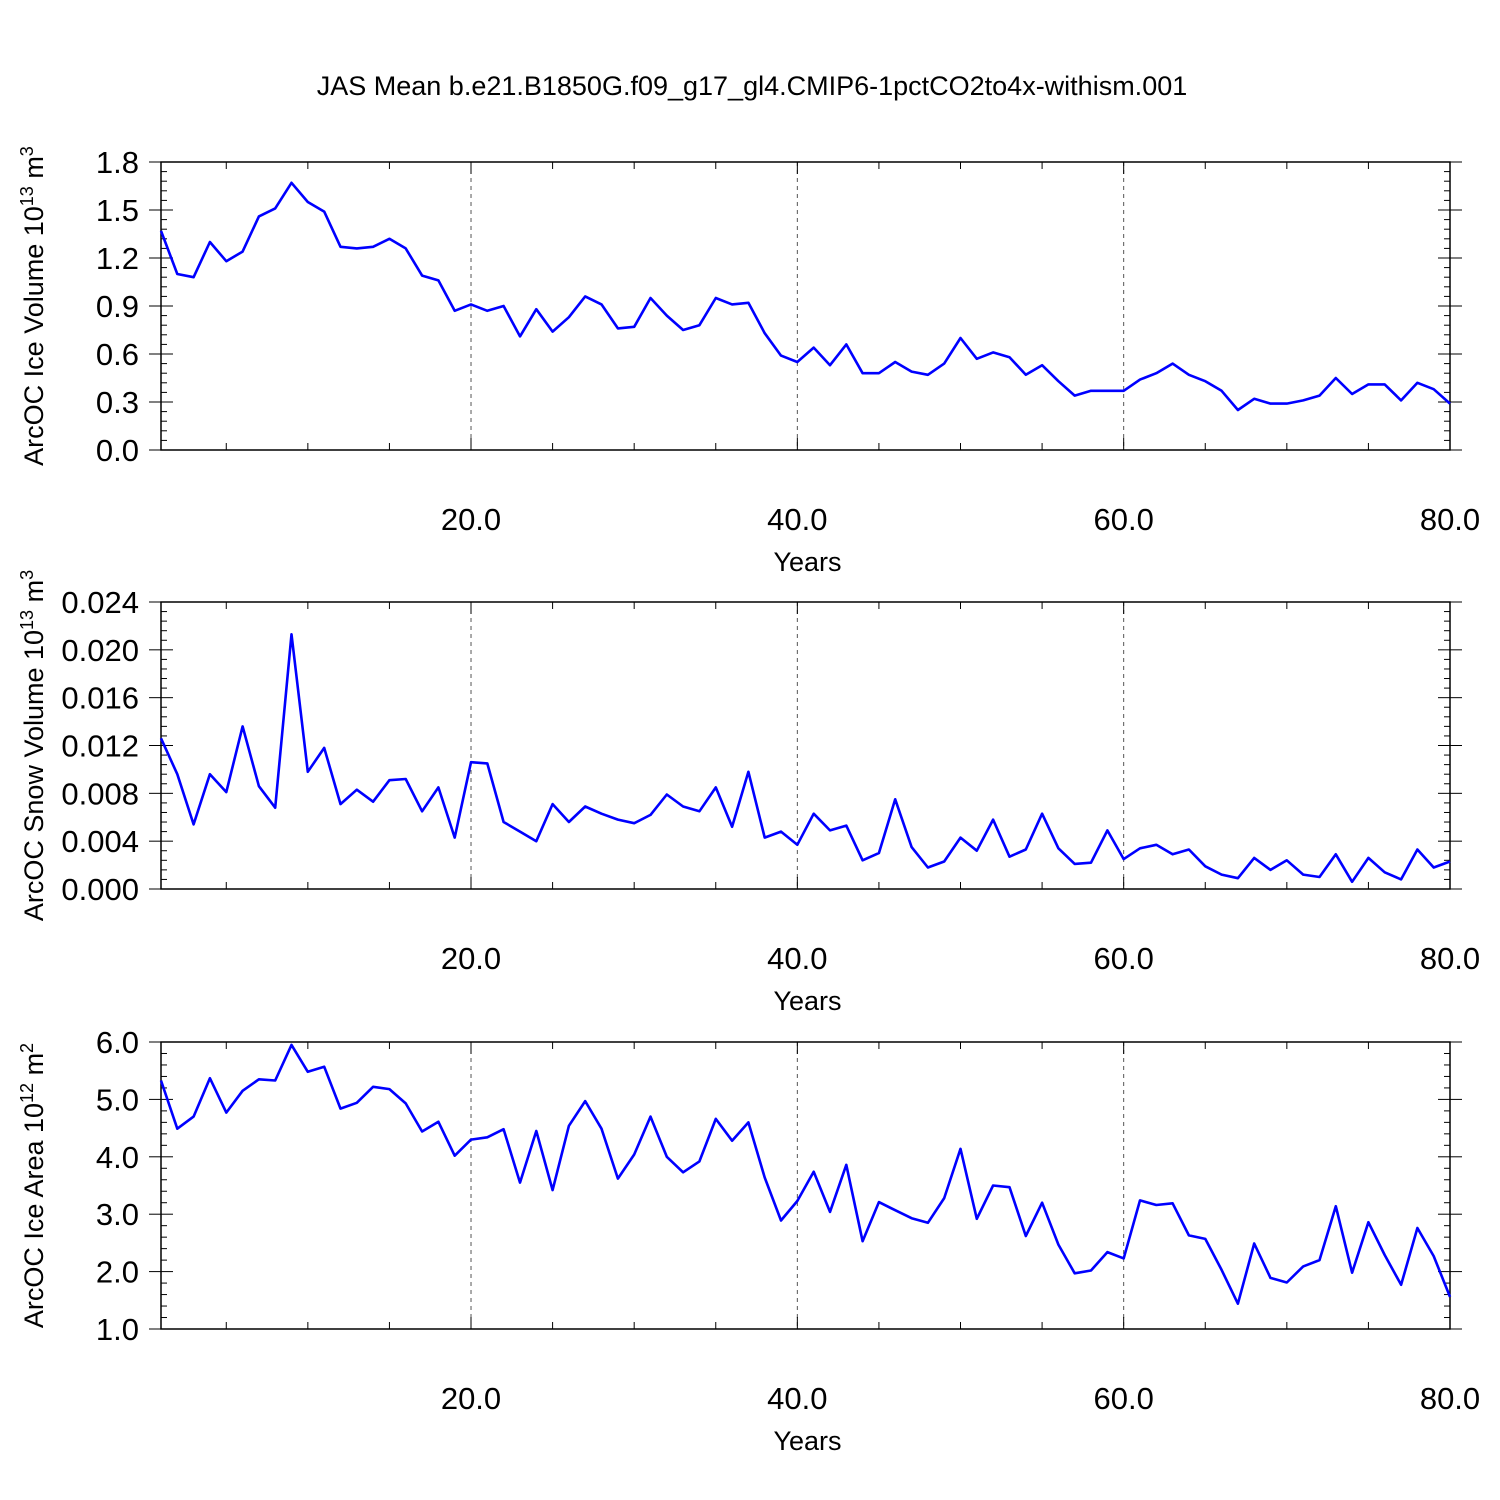 This screenshot has width=1500, height=1500. I want to click on y-tick-label: 2.0, so click(117, 1272).